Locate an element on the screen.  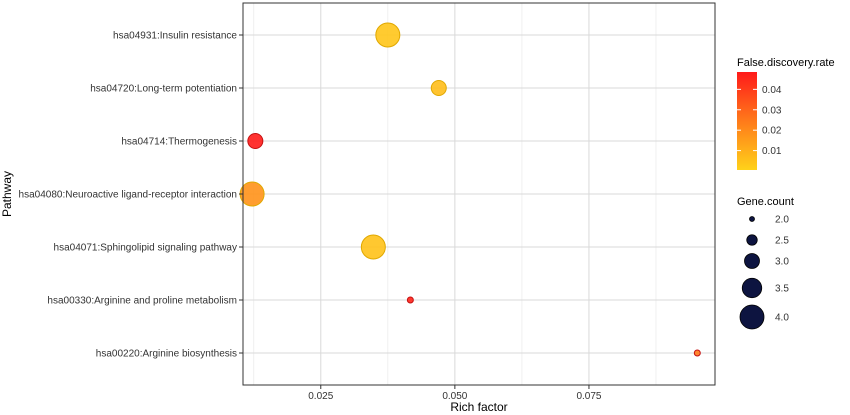
size-legend-label: 3.0 is located at coordinates (782, 262).